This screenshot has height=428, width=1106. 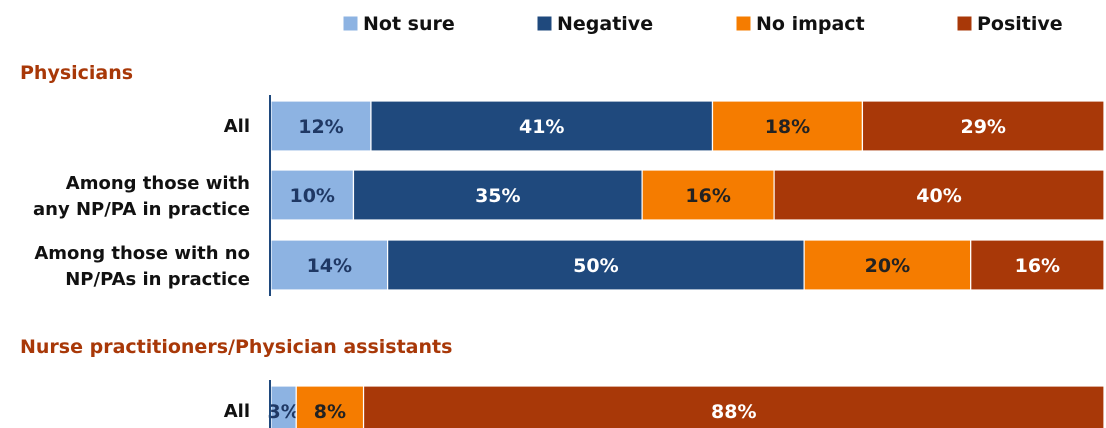 What do you see at coordinates (76, 73) in the screenshot?
I see `group-title-0: Physicians` at bounding box center [76, 73].